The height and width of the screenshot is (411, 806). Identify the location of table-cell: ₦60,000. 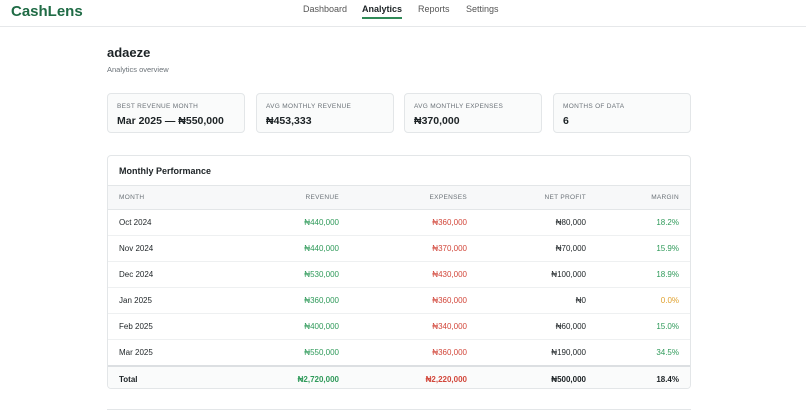
(537, 326).